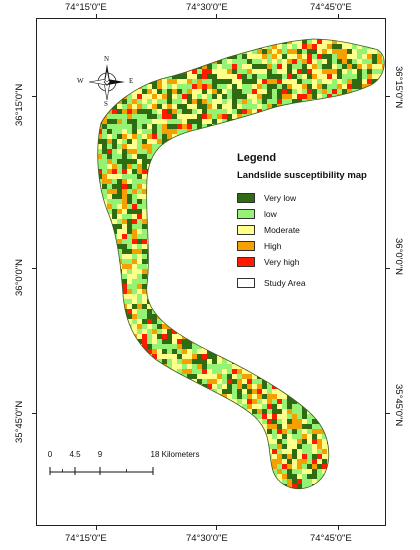 Image resolution: width=420 pixels, height=550 pixels. Describe the element at coordinates (207, 7) in the screenshot. I see `coord-top-2: 74°30'0"E` at that location.